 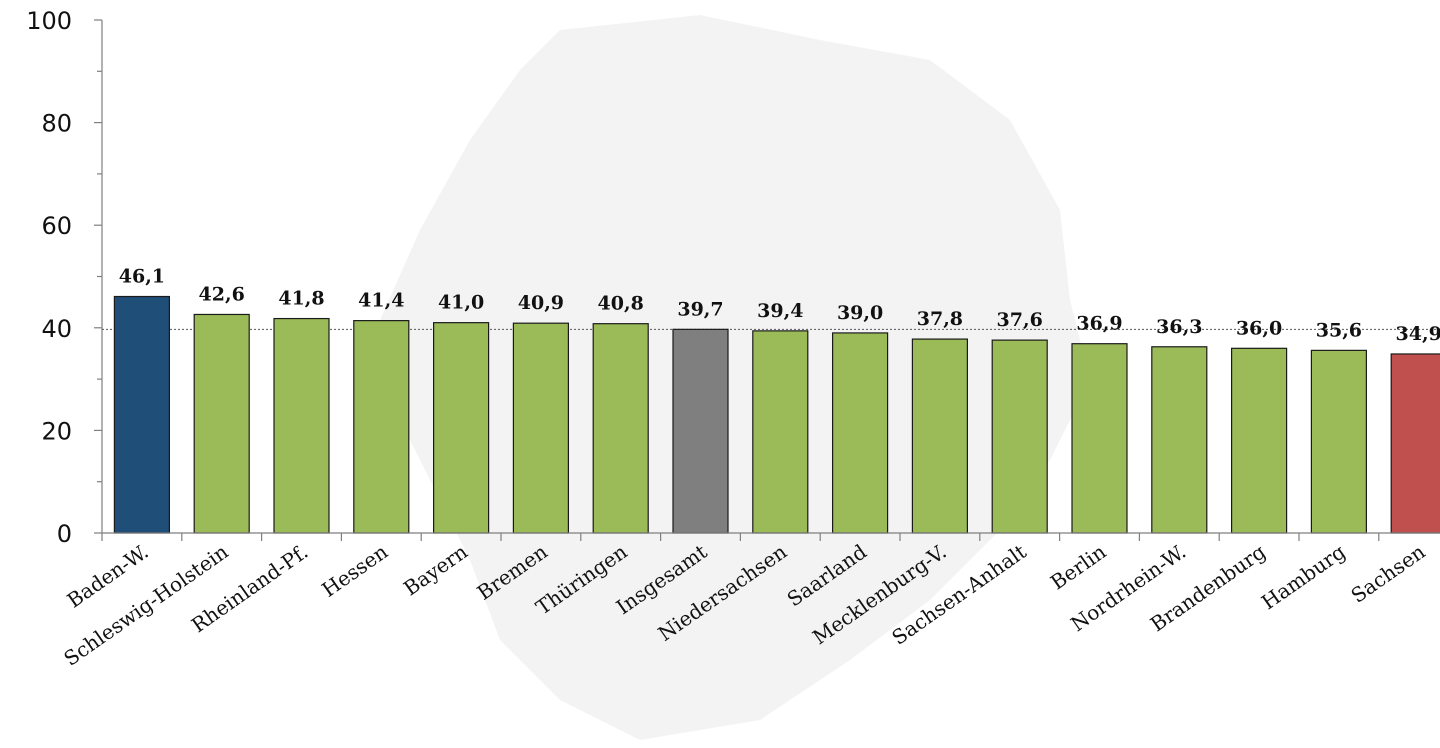 What do you see at coordinates (142, 277) in the screenshot?
I see `data-label: 46,1` at bounding box center [142, 277].